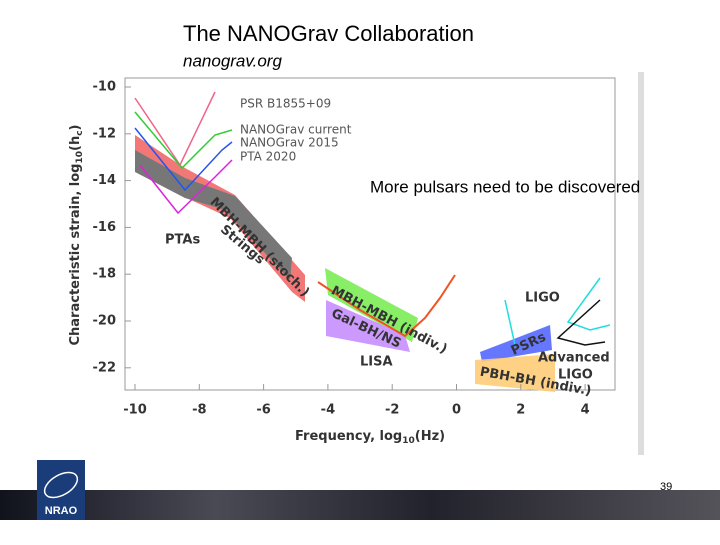  I want to click on x-axis-label: Frequency, log10(Hz), so click(370, 437).